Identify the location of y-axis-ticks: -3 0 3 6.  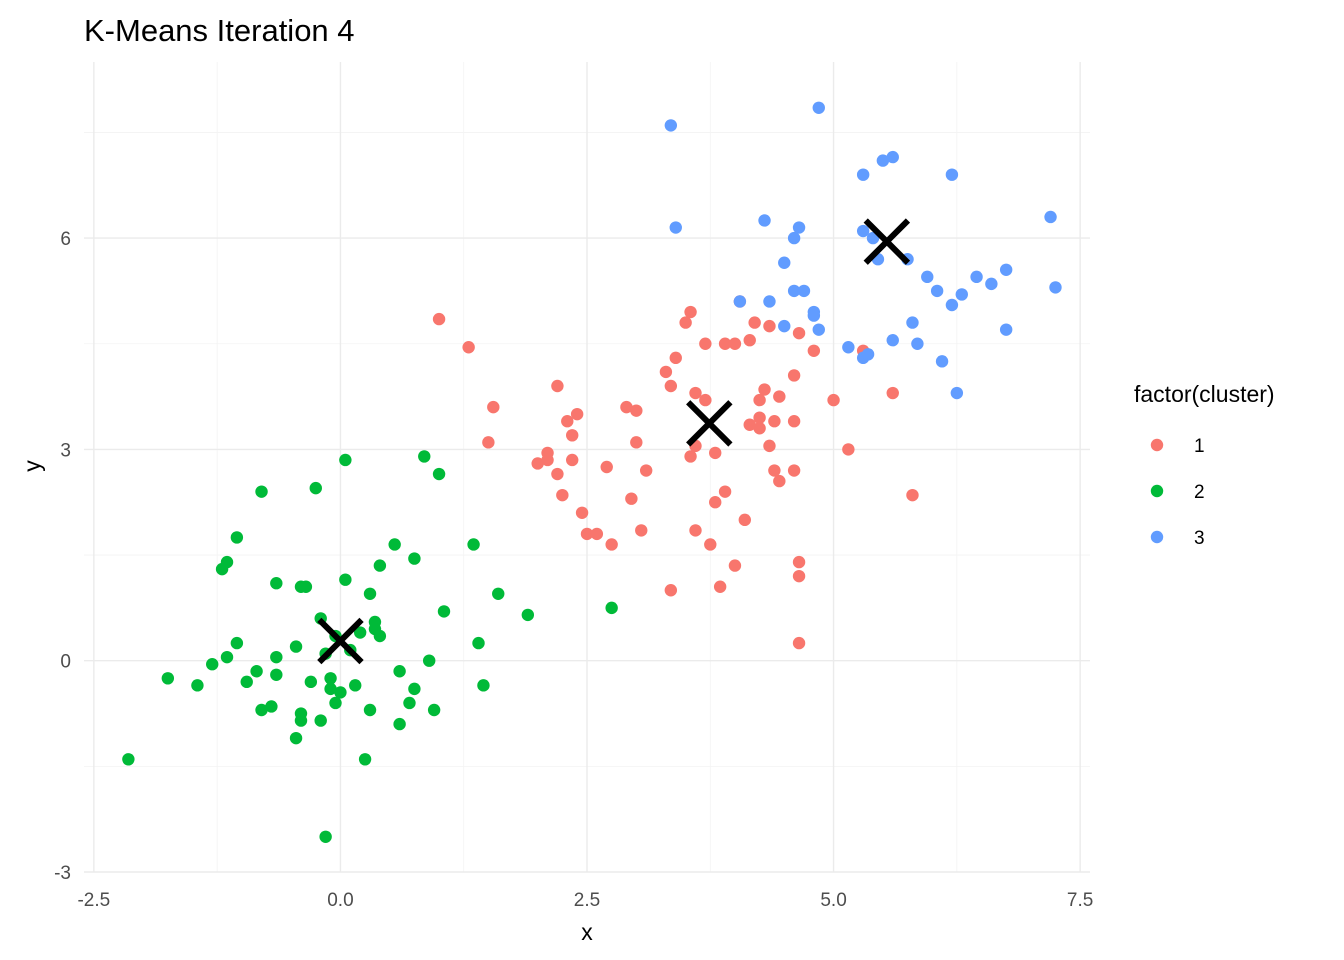
(62, 556).